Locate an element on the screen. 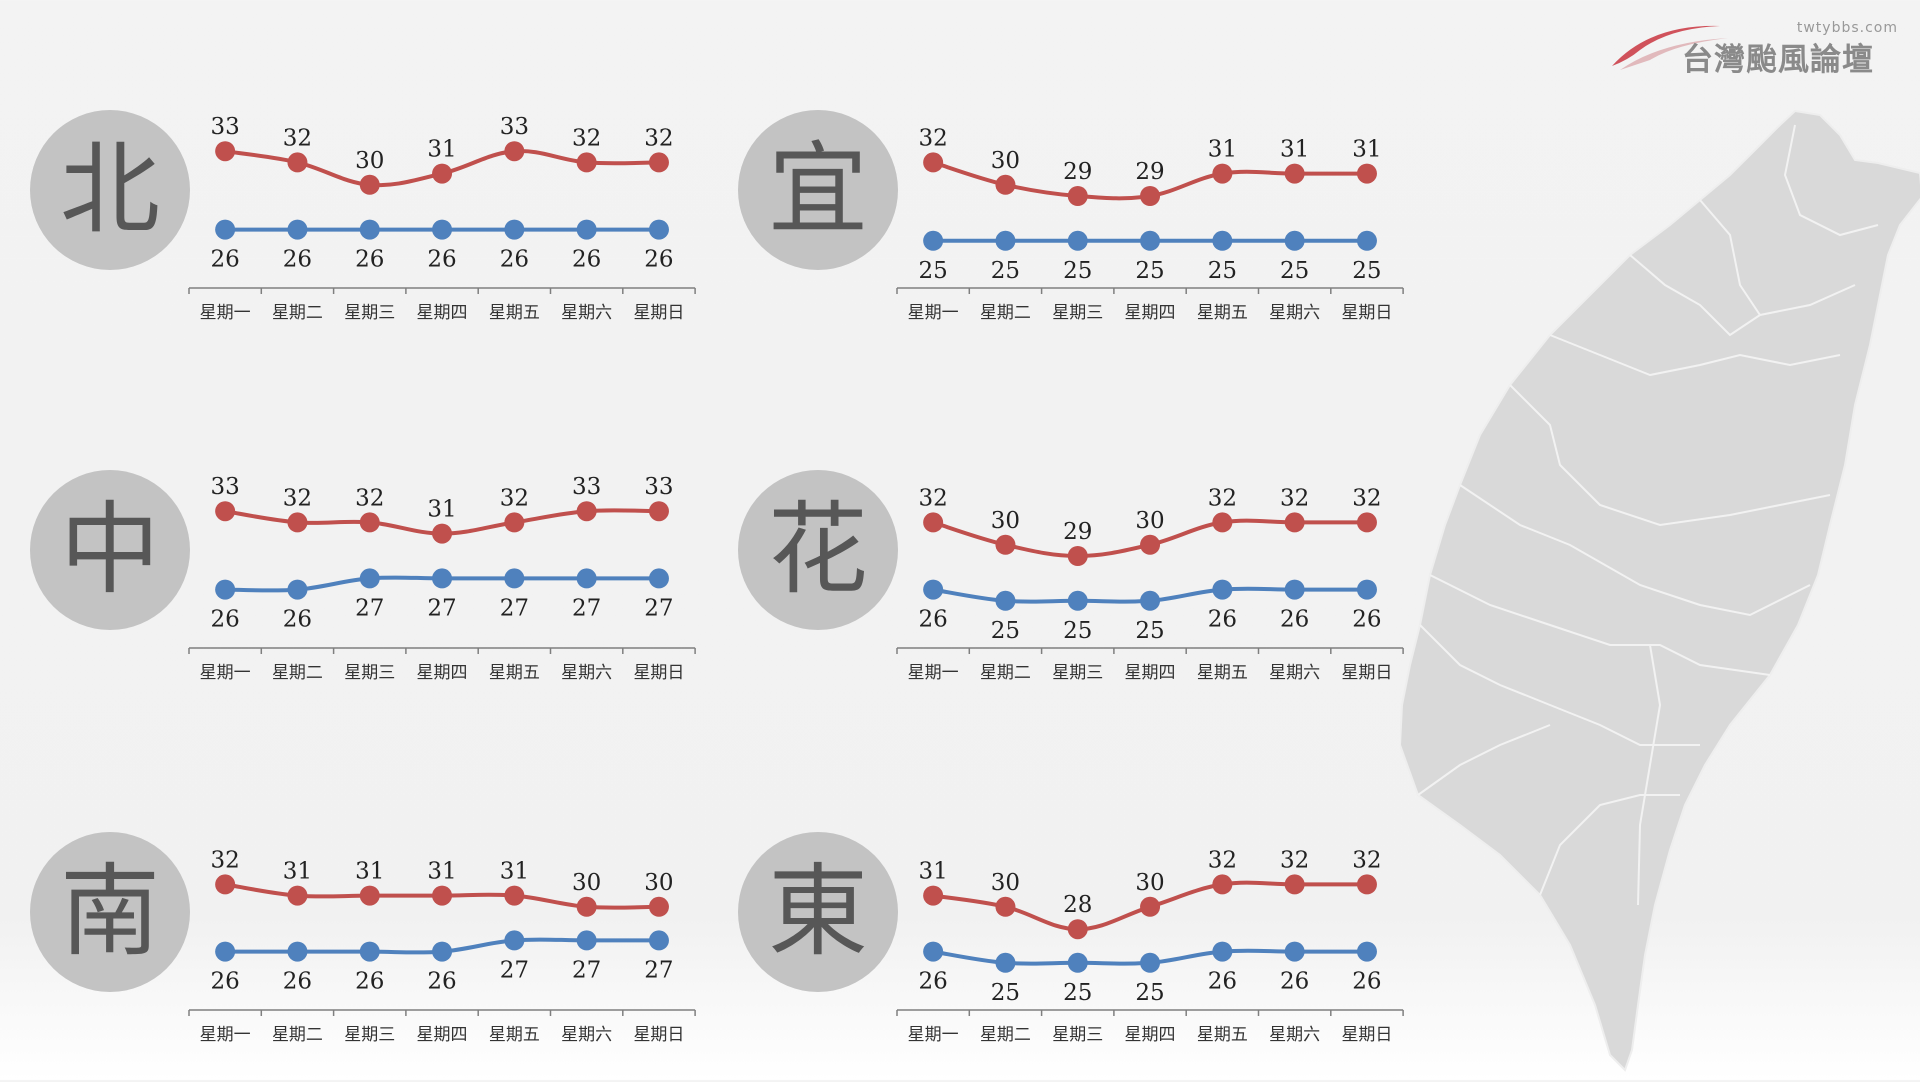  region-badge: 宜 is located at coordinates (818, 190).